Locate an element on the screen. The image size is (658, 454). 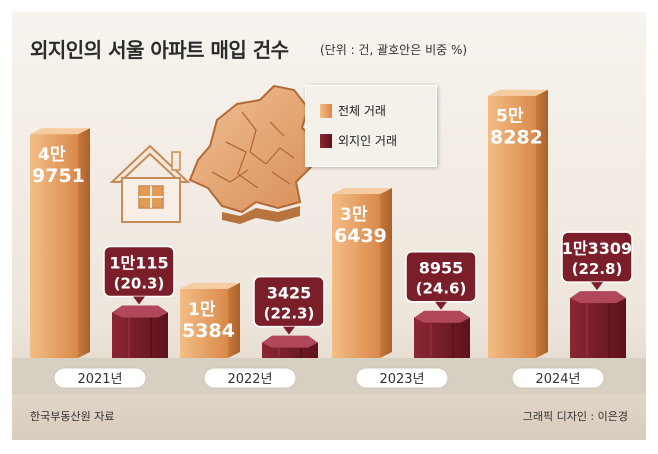
total-value-label: 3만 is located at coordinates (354, 215).